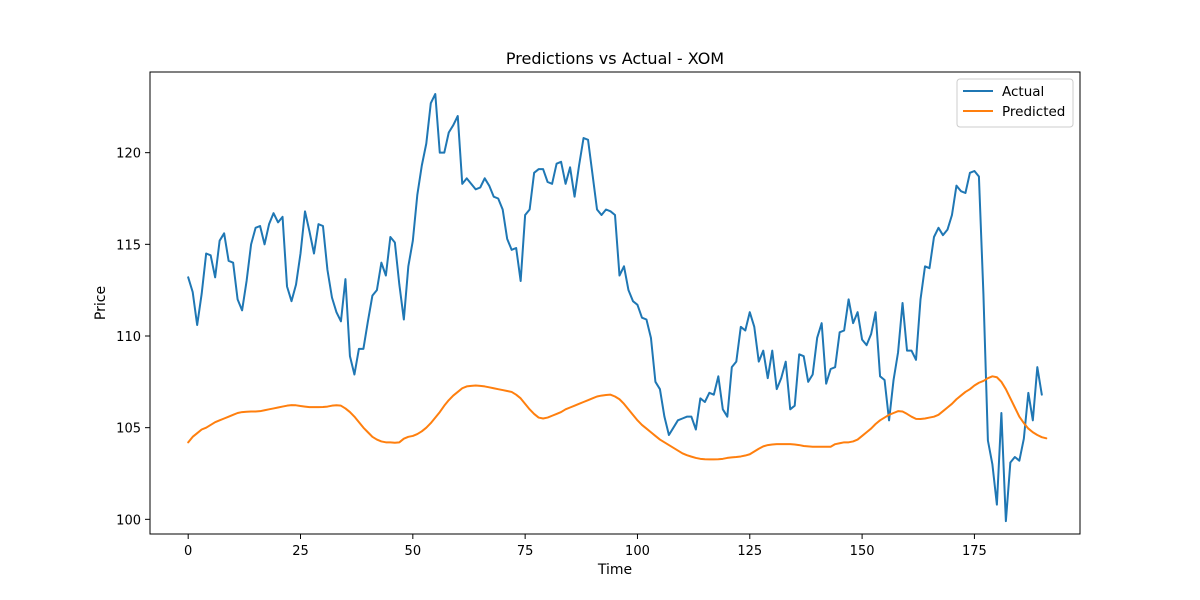 This screenshot has width=1200, height=600. Describe the element at coordinates (614, 570) in the screenshot. I see `x-axis-label: Time` at that location.